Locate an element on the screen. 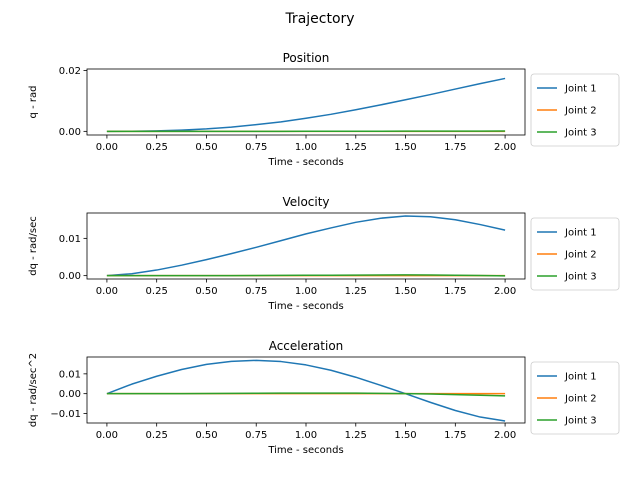  y-axis-label: q - rad is located at coordinates (33, 102).